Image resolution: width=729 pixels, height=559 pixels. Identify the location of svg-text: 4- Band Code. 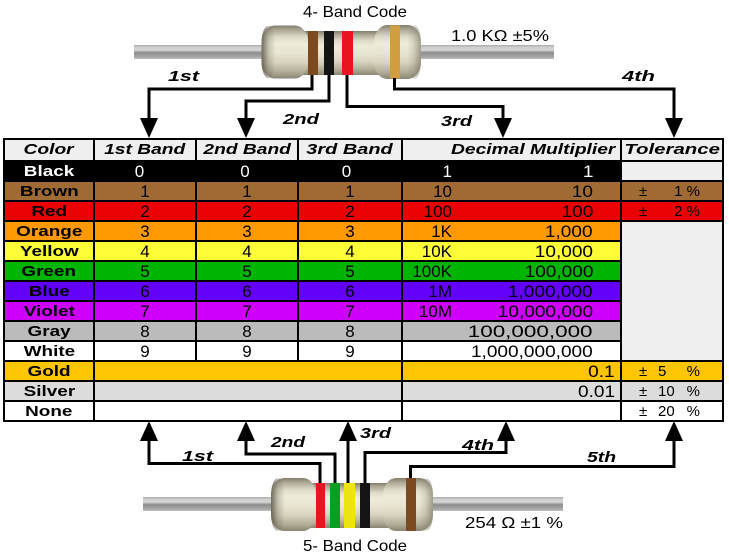
(355, 12).